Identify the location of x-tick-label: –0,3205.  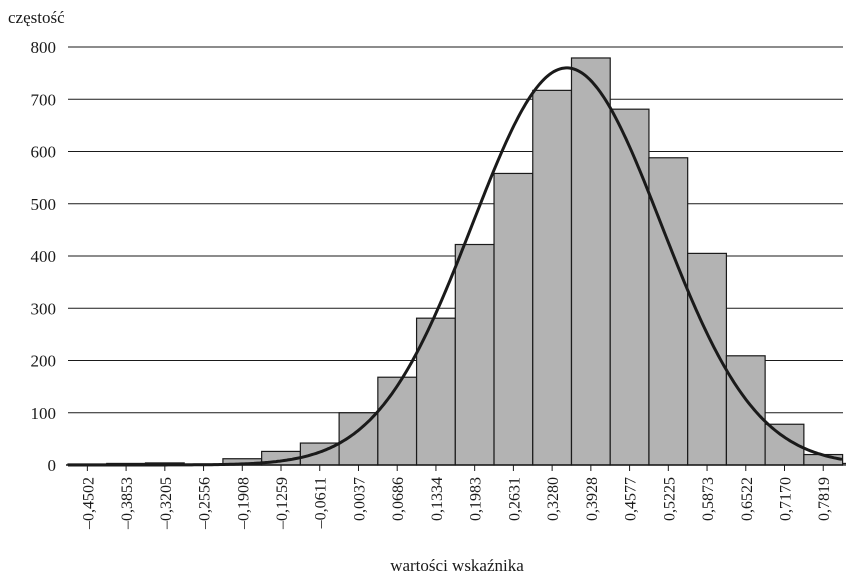
(166, 503).